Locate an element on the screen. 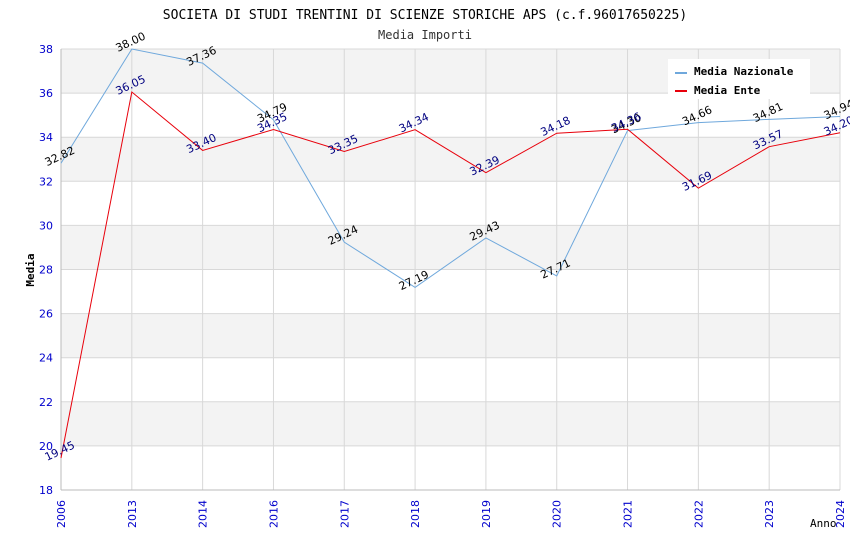  y-tick-label: 32 is located at coordinates (46, 181).